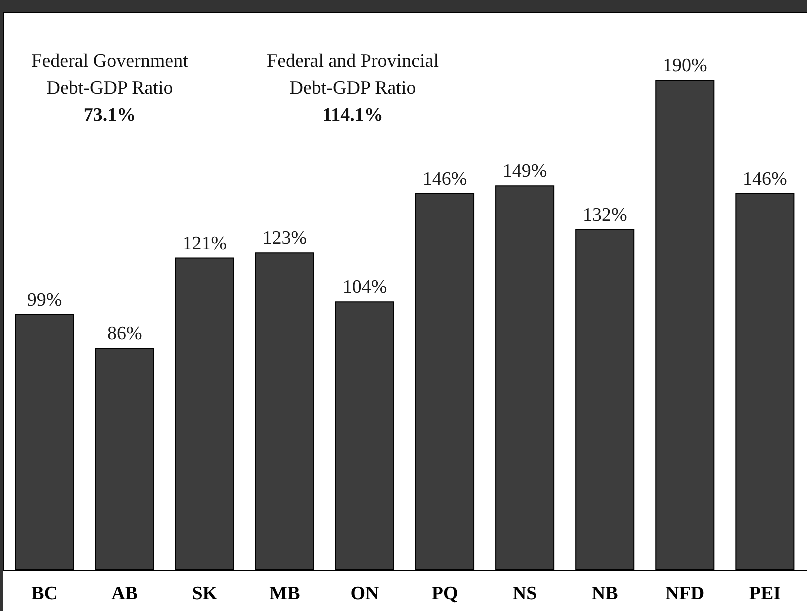  I want to click on x-tick-label: MB, so click(285, 594).